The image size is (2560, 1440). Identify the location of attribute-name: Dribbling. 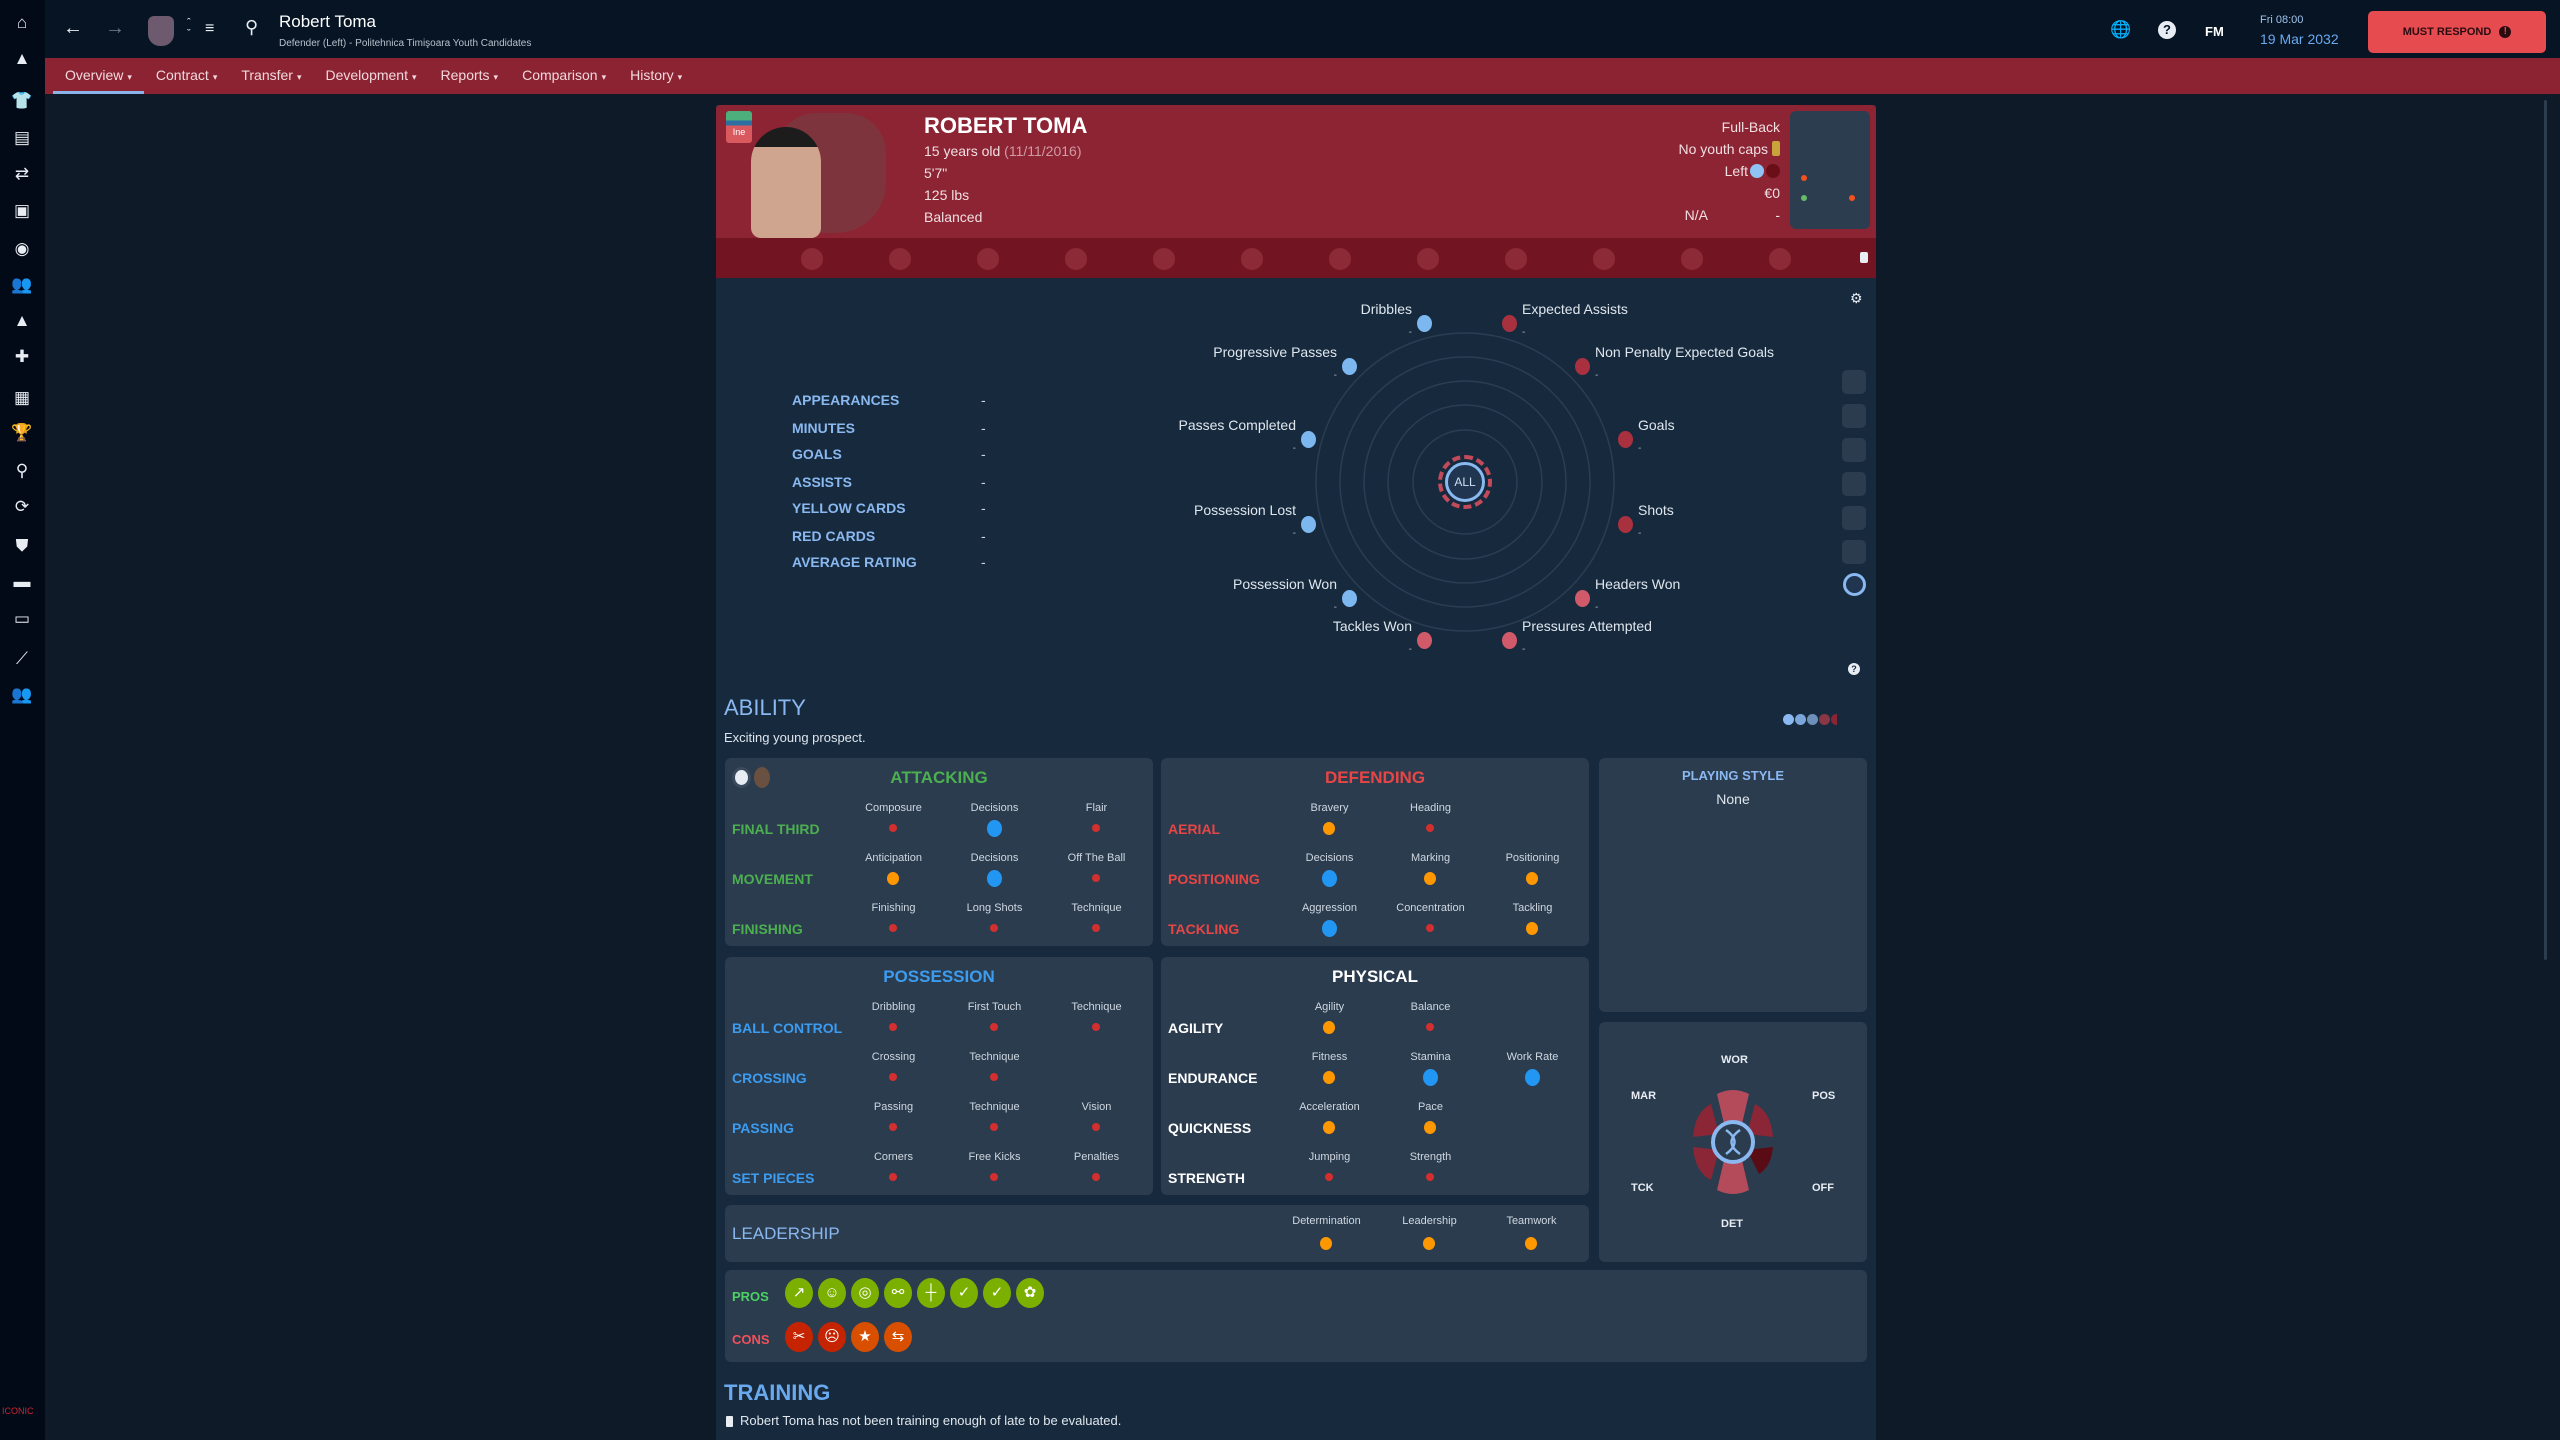
(893, 1007).